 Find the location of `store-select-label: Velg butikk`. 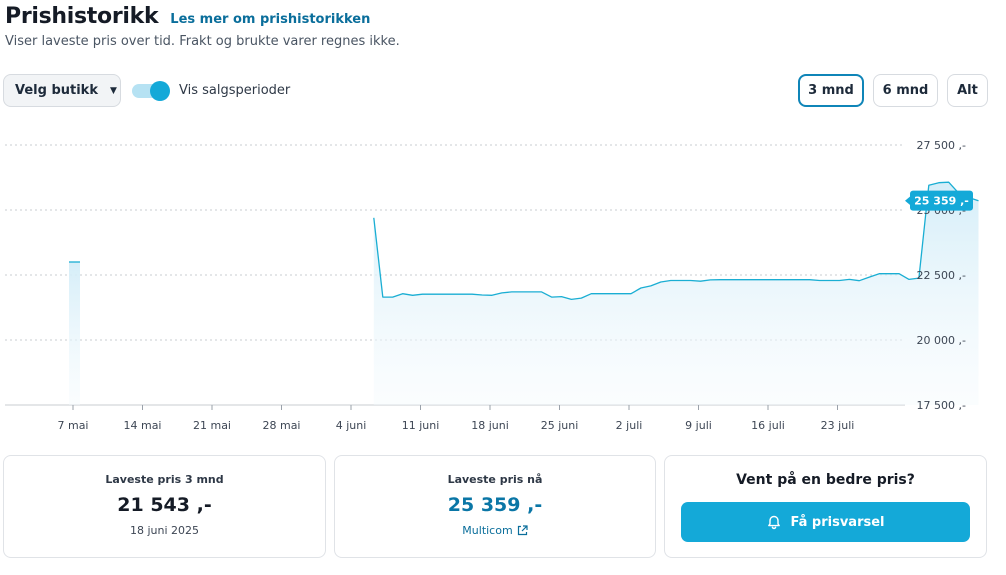

store-select-label: Velg butikk is located at coordinates (56, 90).